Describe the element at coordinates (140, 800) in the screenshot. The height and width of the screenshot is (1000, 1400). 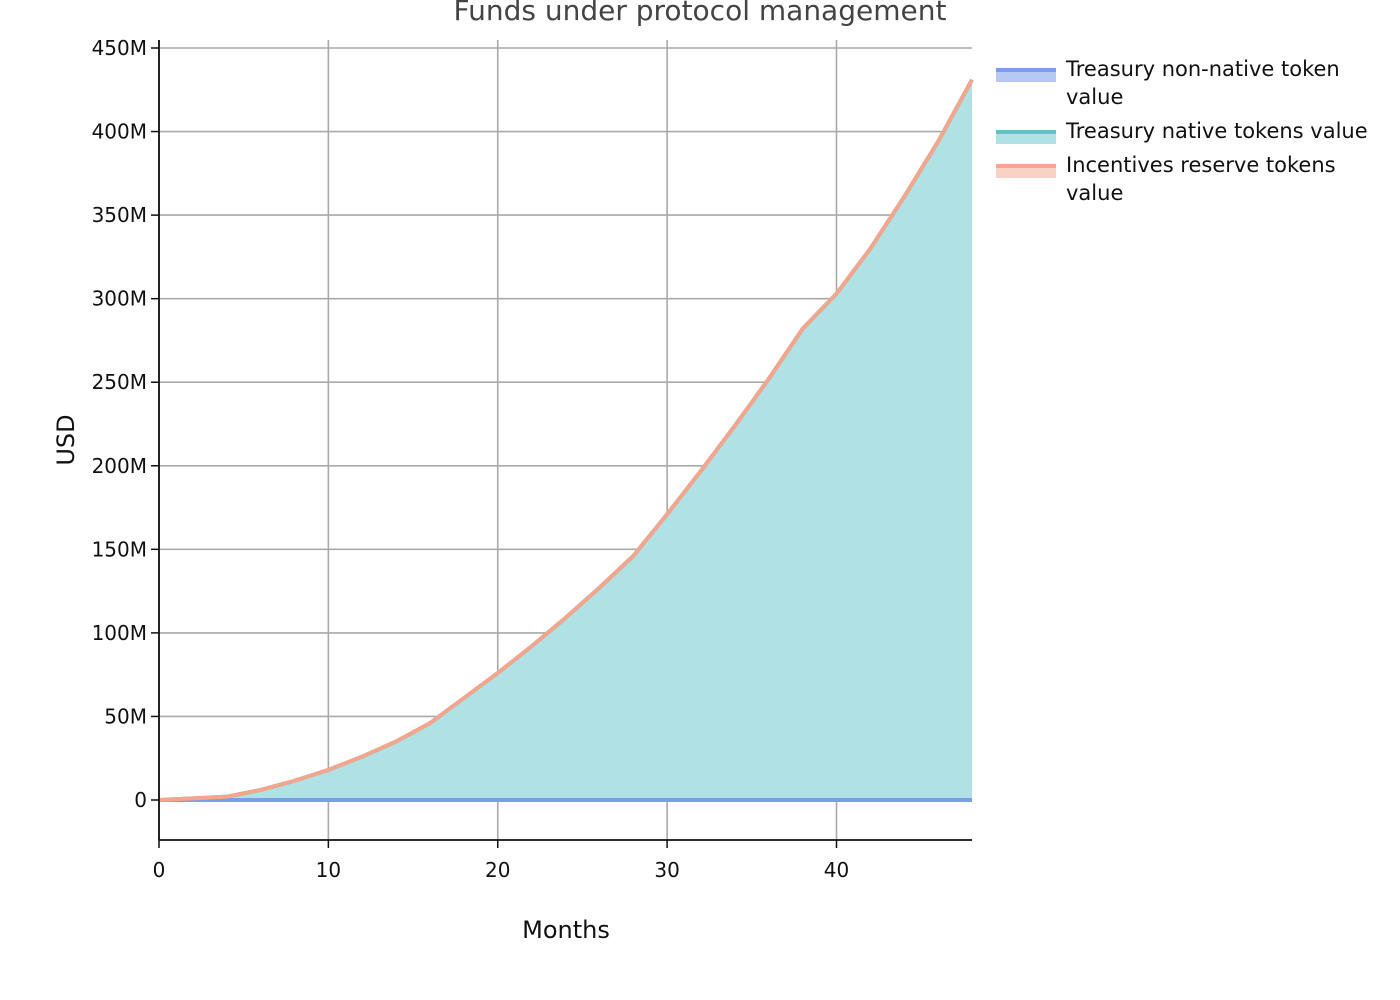
I see `y-tick-label: 0` at that location.